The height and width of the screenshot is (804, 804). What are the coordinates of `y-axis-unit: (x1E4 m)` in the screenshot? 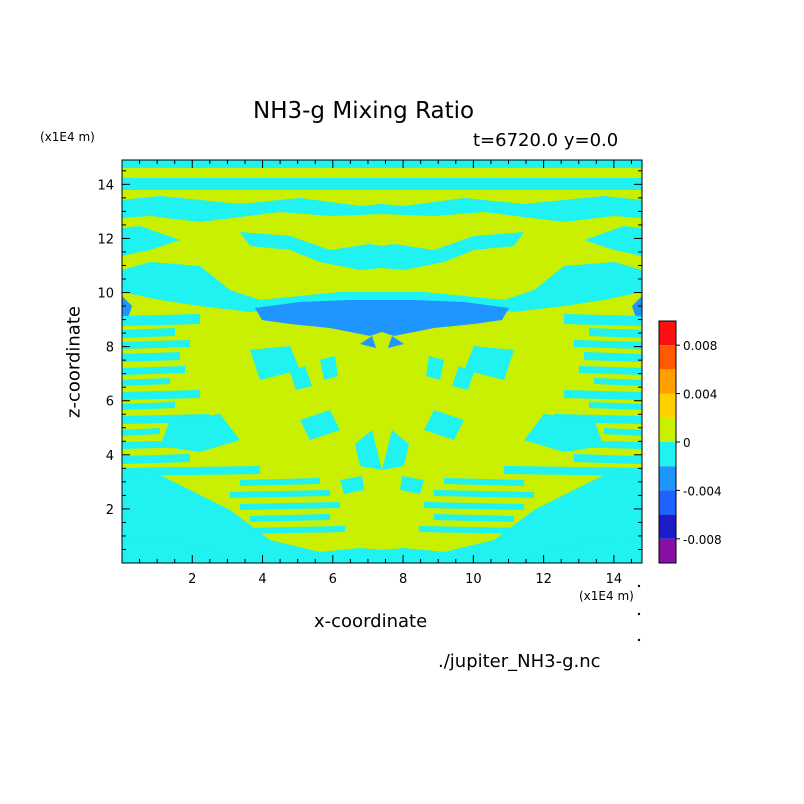 It's located at (67, 137).